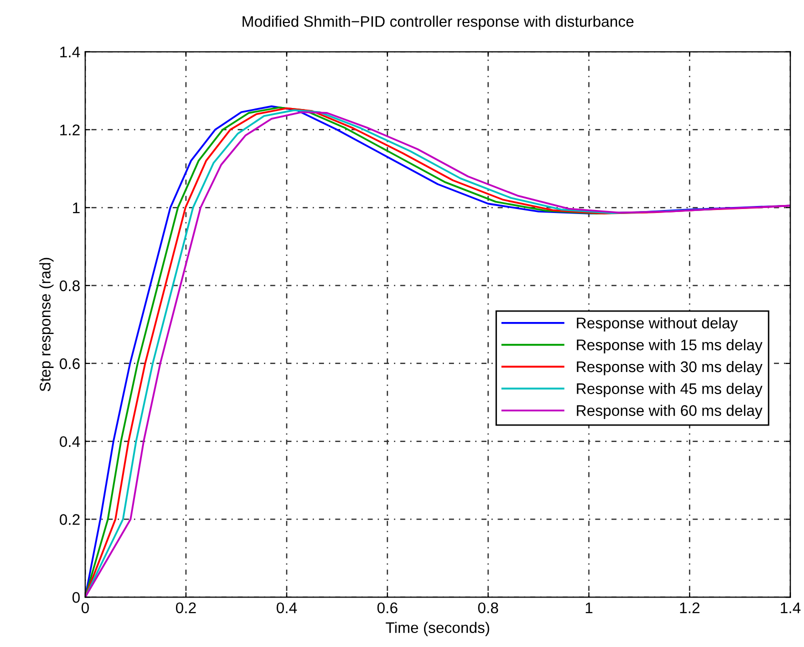 The height and width of the screenshot is (647, 804). Describe the element at coordinates (70, 364) in the screenshot. I see `y-tick-label: 0.6` at that location.